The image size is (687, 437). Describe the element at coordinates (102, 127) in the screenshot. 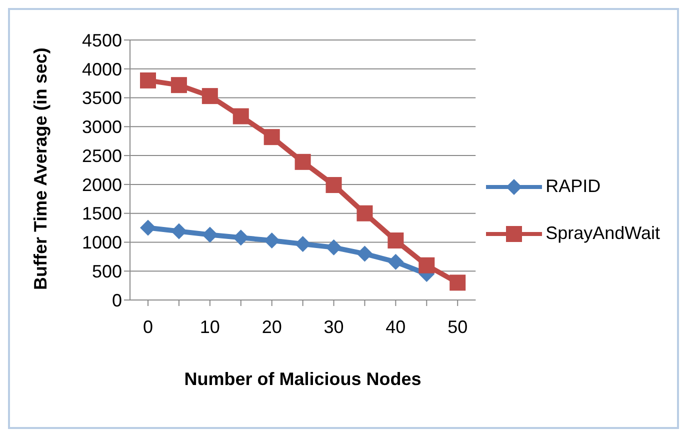

I see `y-tick-label: 3000` at that location.